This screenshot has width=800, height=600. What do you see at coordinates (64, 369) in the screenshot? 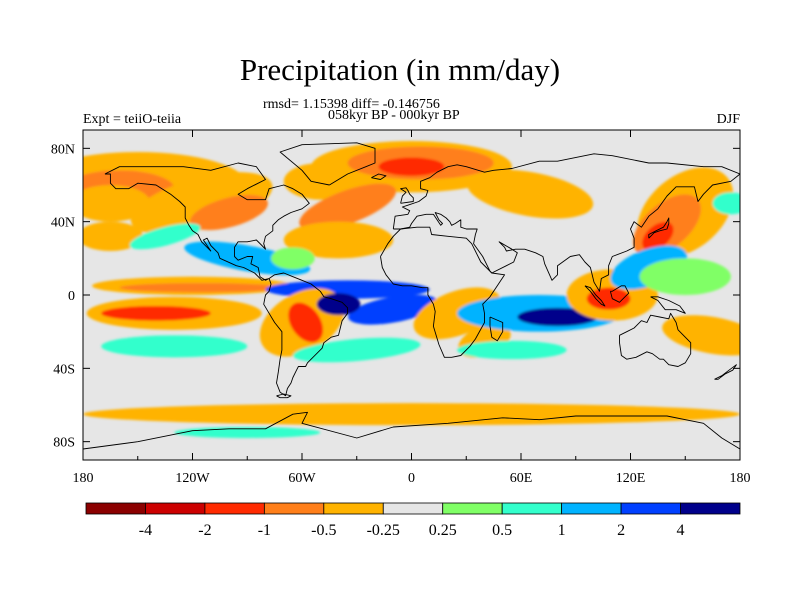
I see `y-tick-label-3: 40S` at bounding box center [64, 369].